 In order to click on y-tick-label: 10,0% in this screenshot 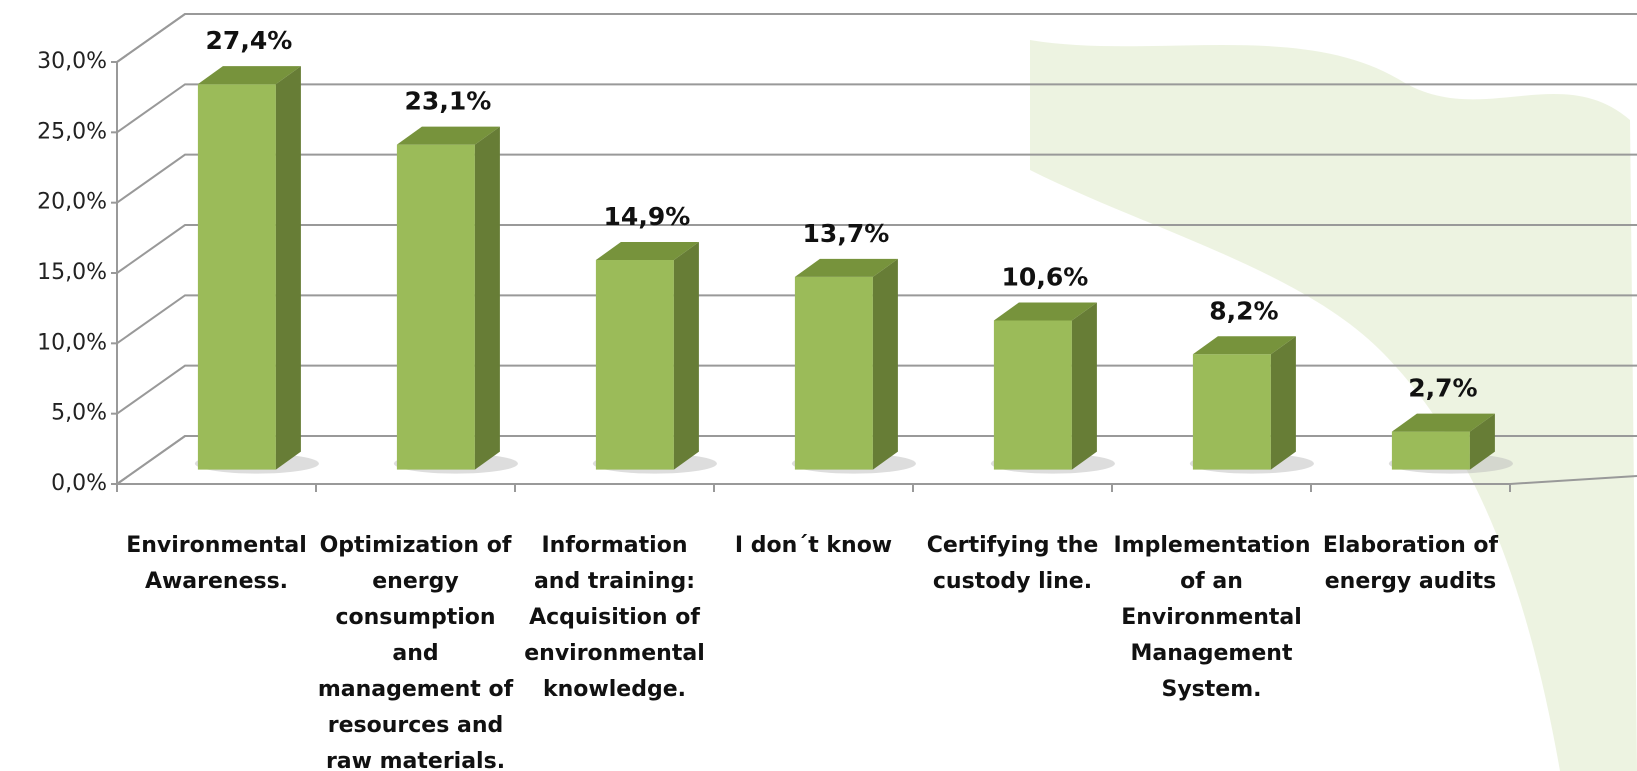, I will do `click(72, 342)`.